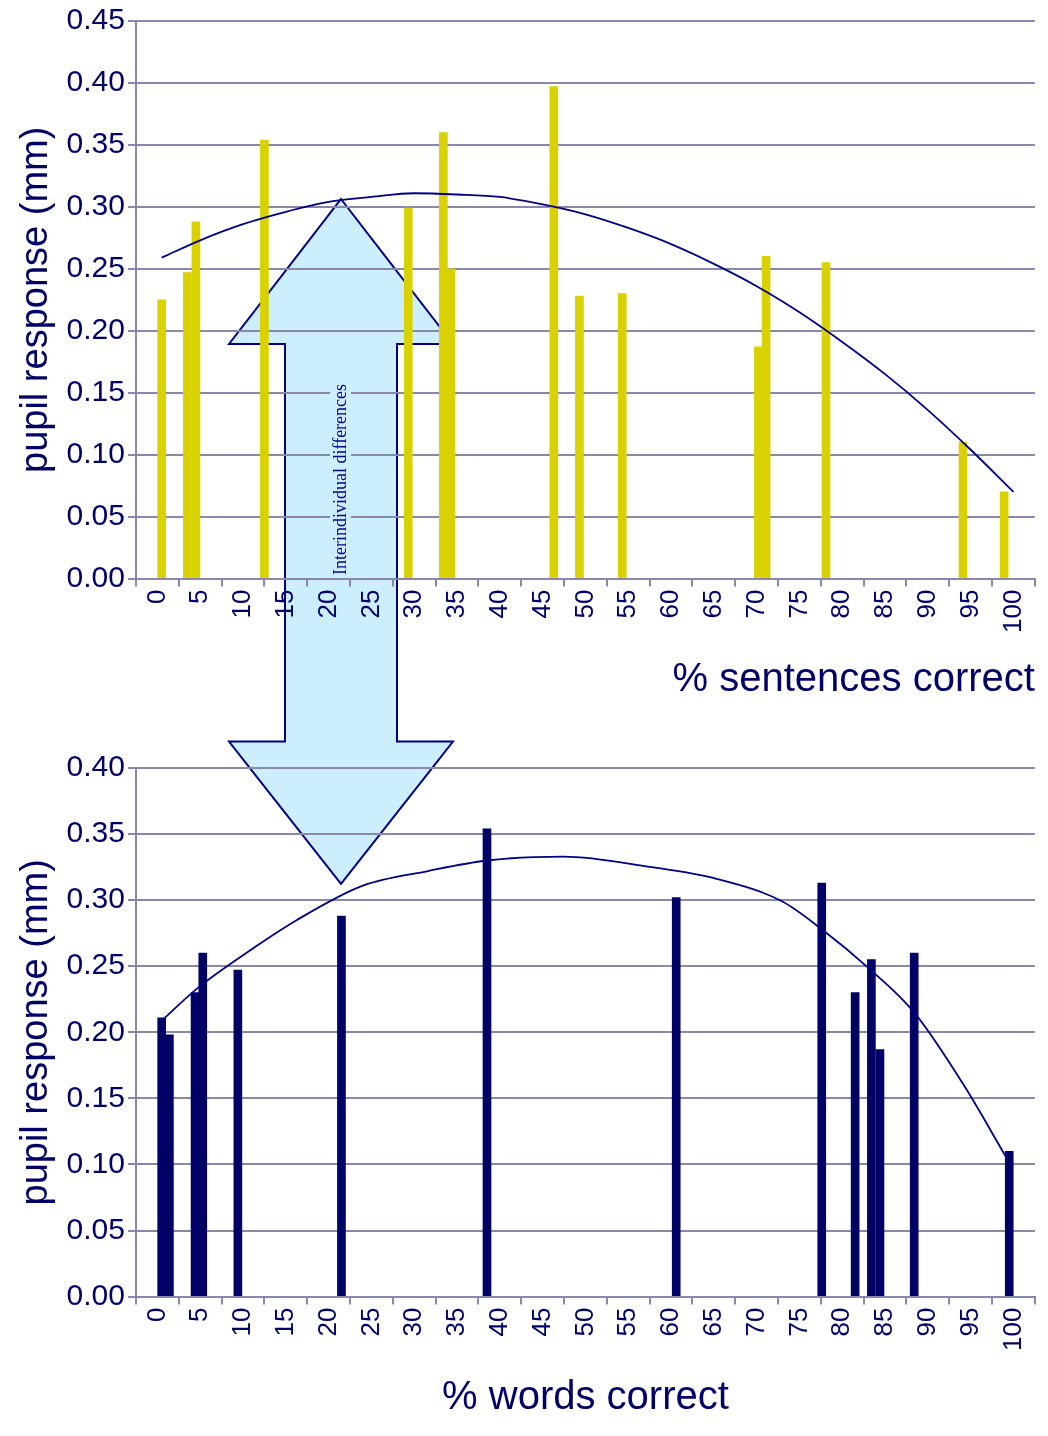 This screenshot has height=1436, width=1048. I want to click on annotation: Interindividual differences, so click(341, 479).